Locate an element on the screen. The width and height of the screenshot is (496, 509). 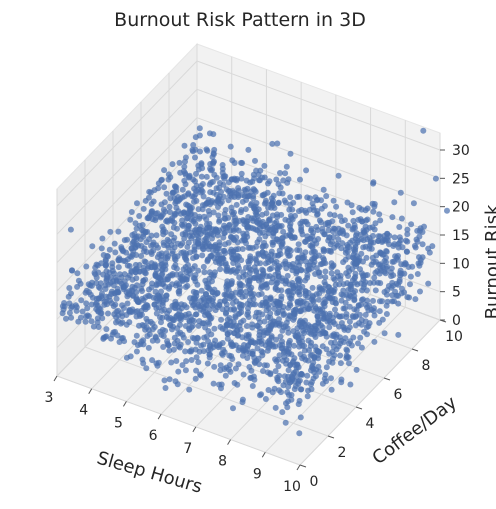
y-axis-label: Coffee/Day is located at coordinates (415, 430).